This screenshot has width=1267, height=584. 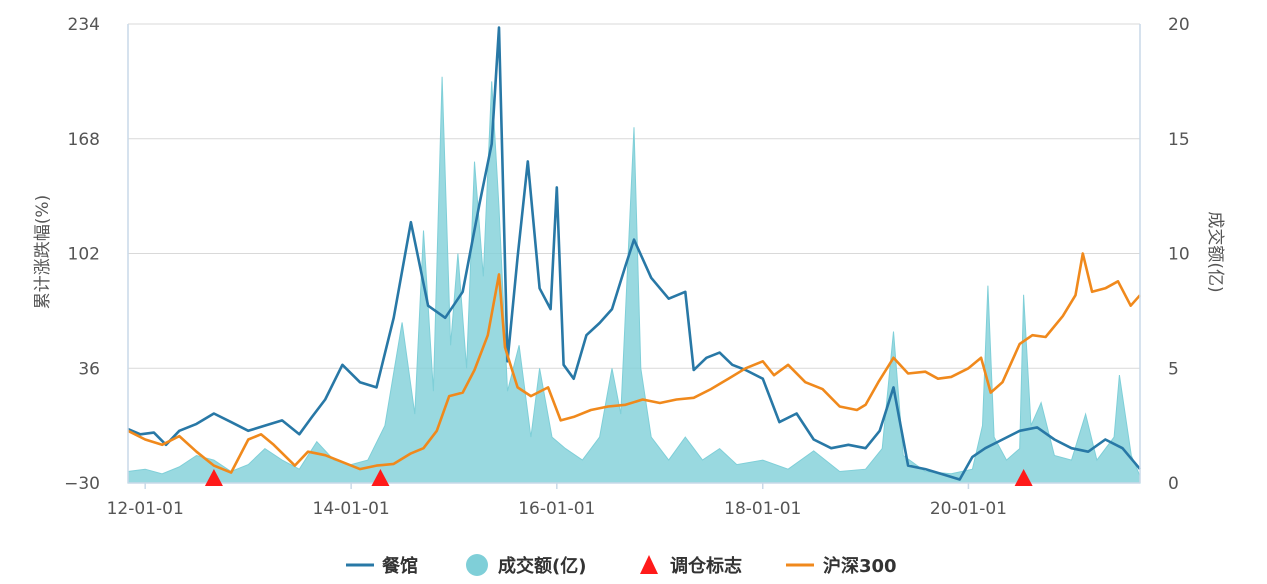 I want to click on x-tick-label: 12-01-01, so click(x=145, y=509).